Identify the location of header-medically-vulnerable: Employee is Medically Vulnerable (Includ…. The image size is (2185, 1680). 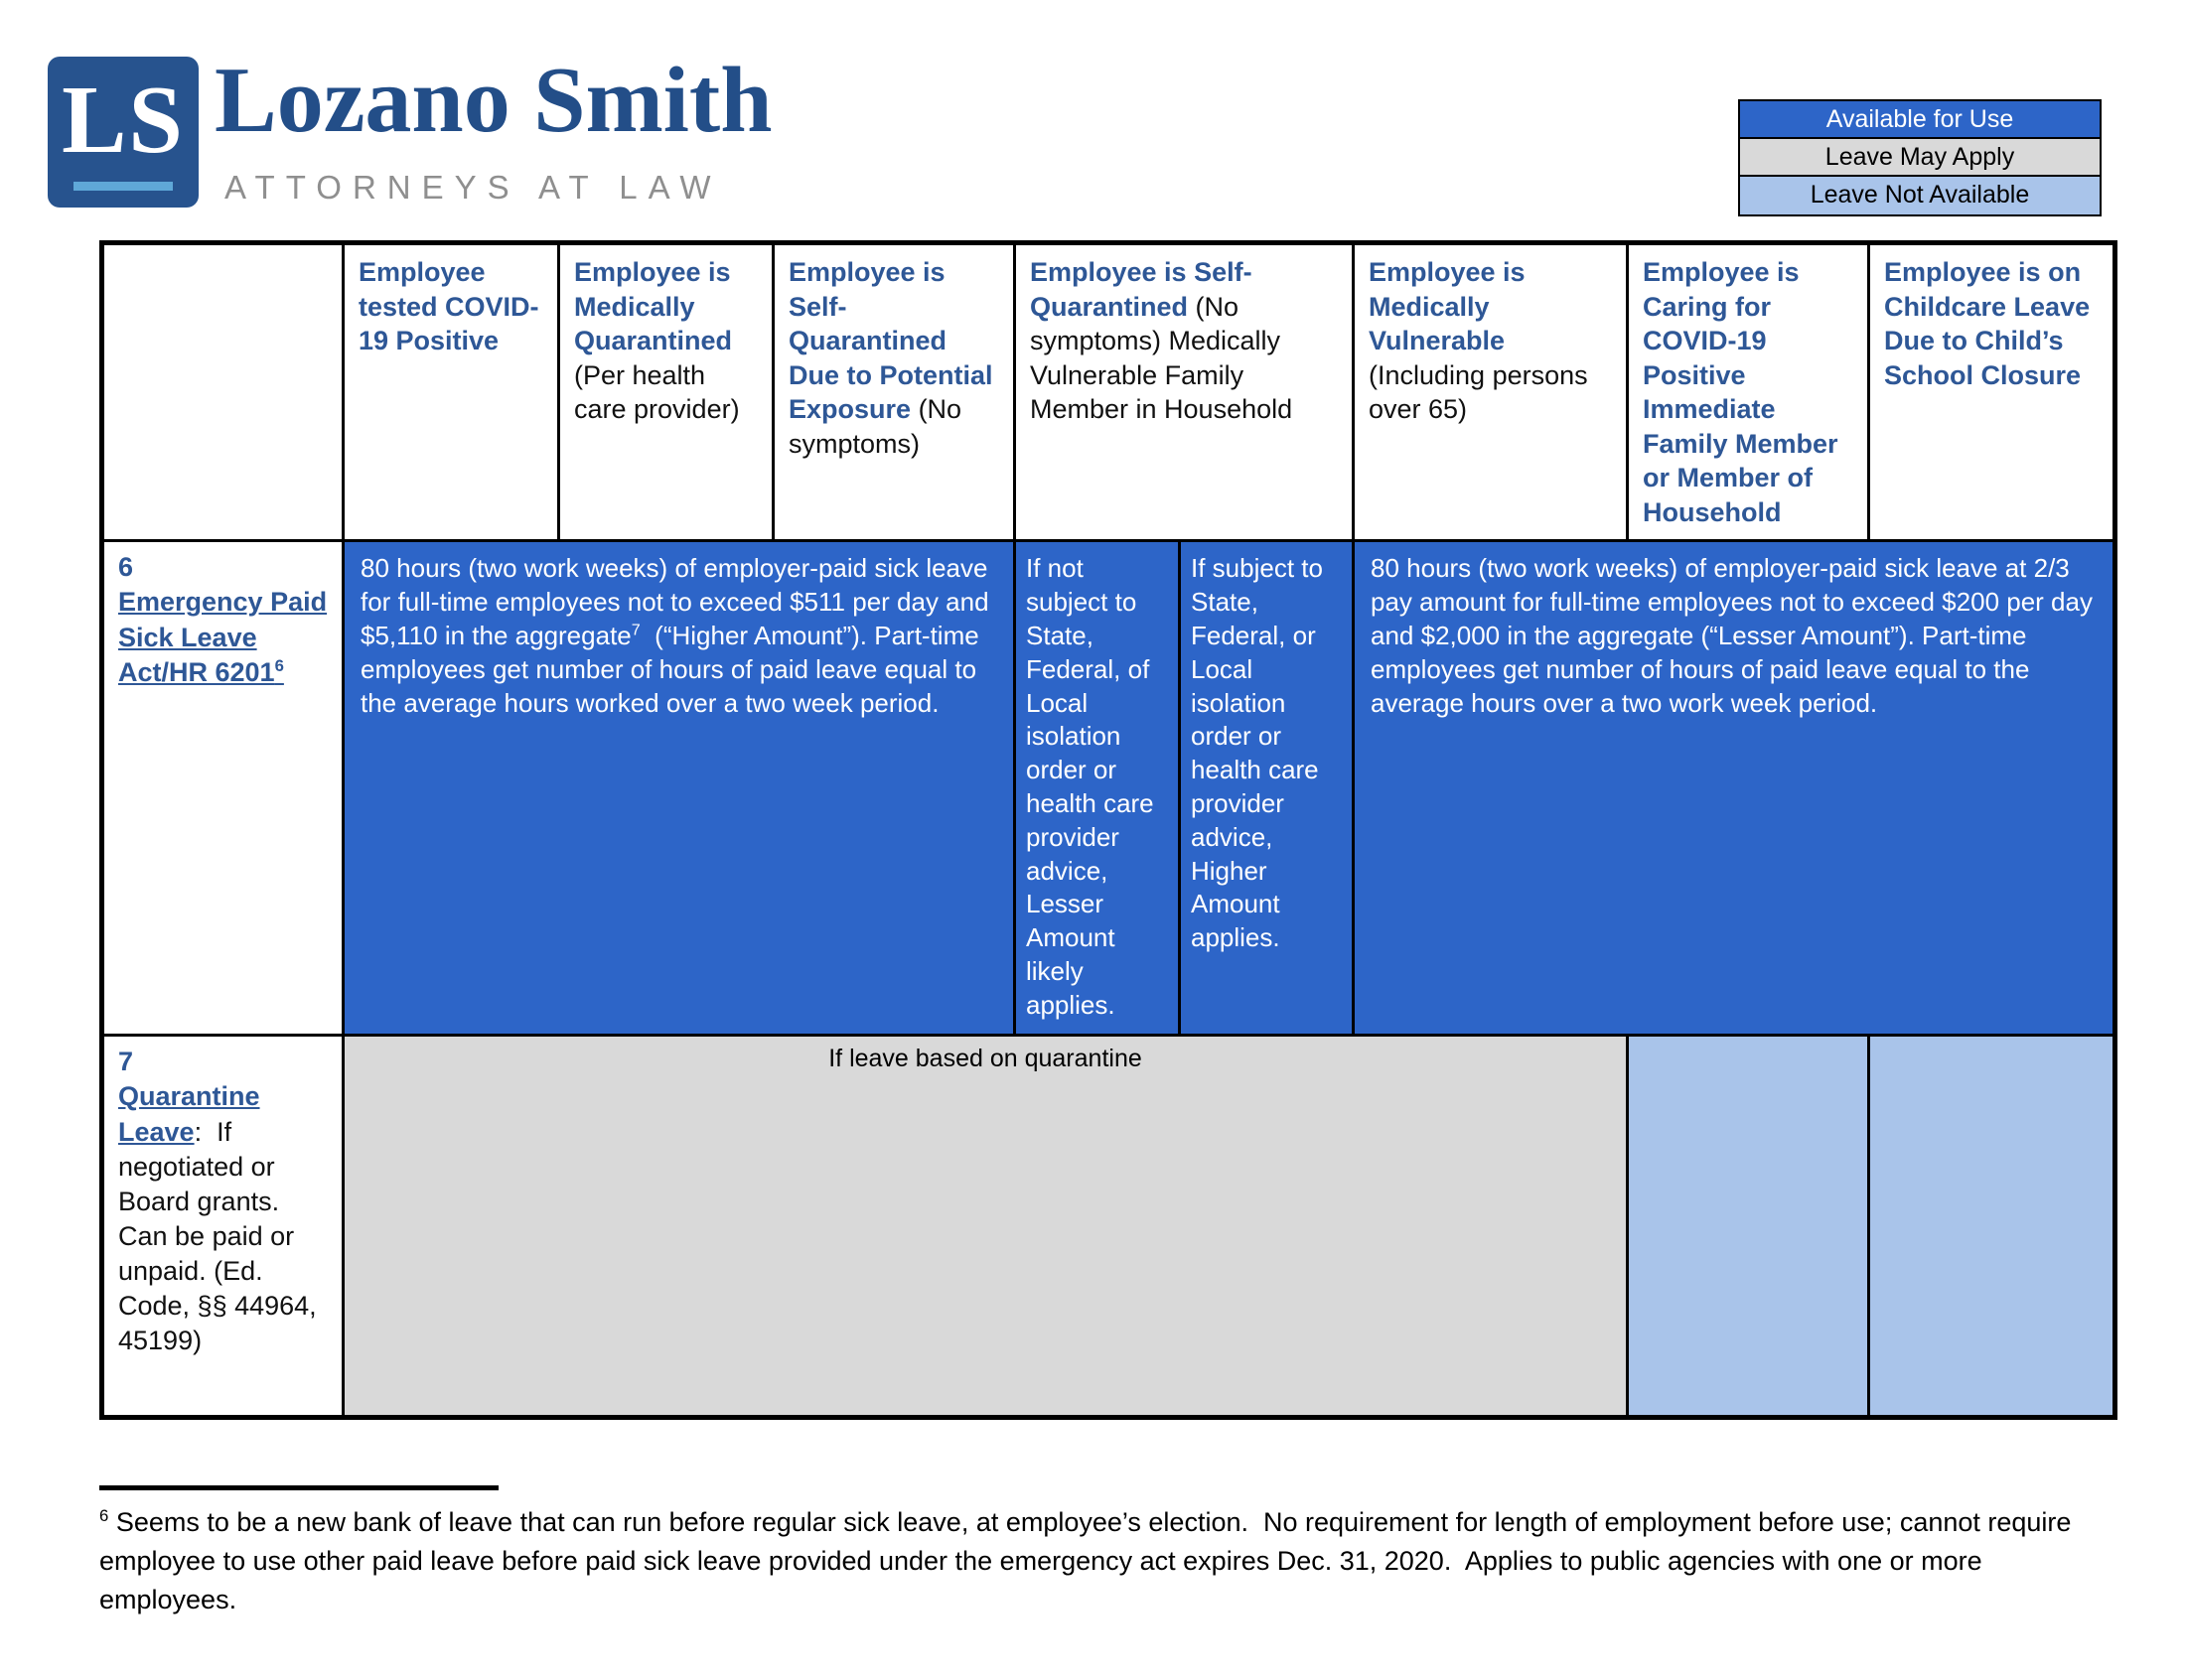
(1490, 391).